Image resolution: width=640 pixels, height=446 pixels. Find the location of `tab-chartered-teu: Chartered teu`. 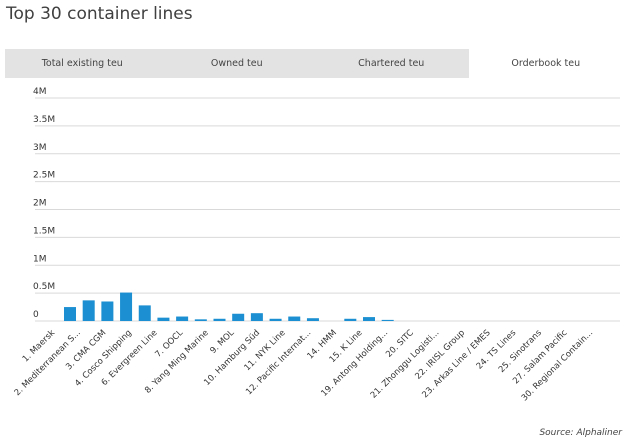

tab-chartered-teu: Chartered teu is located at coordinates (391, 63).